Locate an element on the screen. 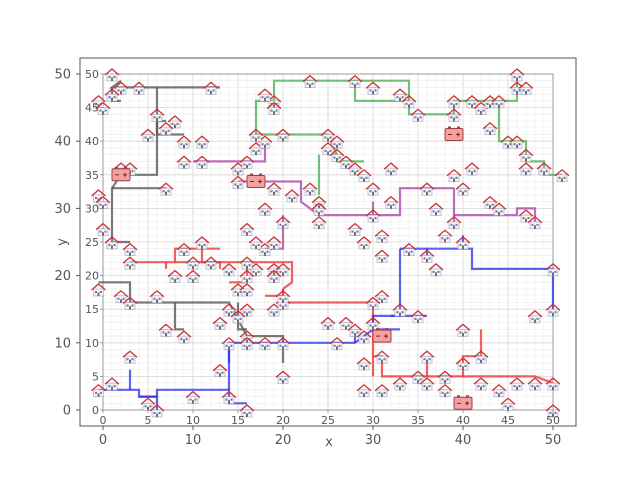 The width and height of the screenshot is (640, 480). inner-y-tick-label: 25 is located at coordinates (92, 242).